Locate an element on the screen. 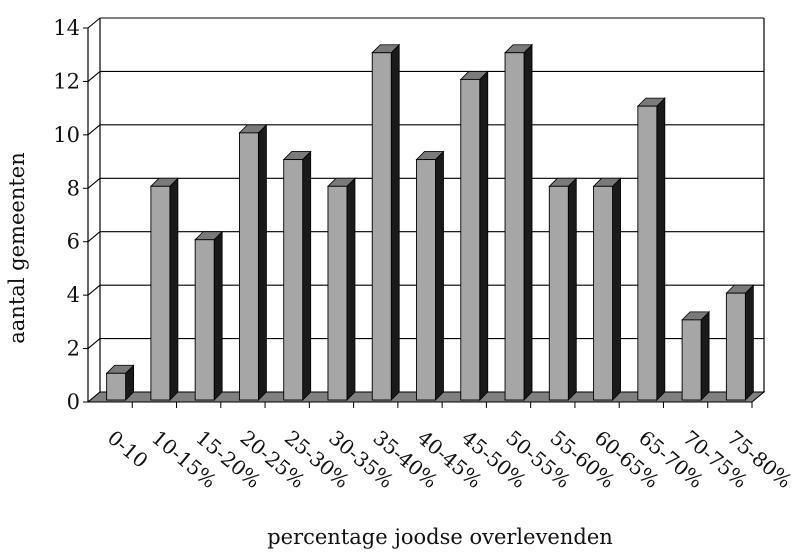 The image size is (796, 552). y-tick-label: 2 is located at coordinates (73, 349).